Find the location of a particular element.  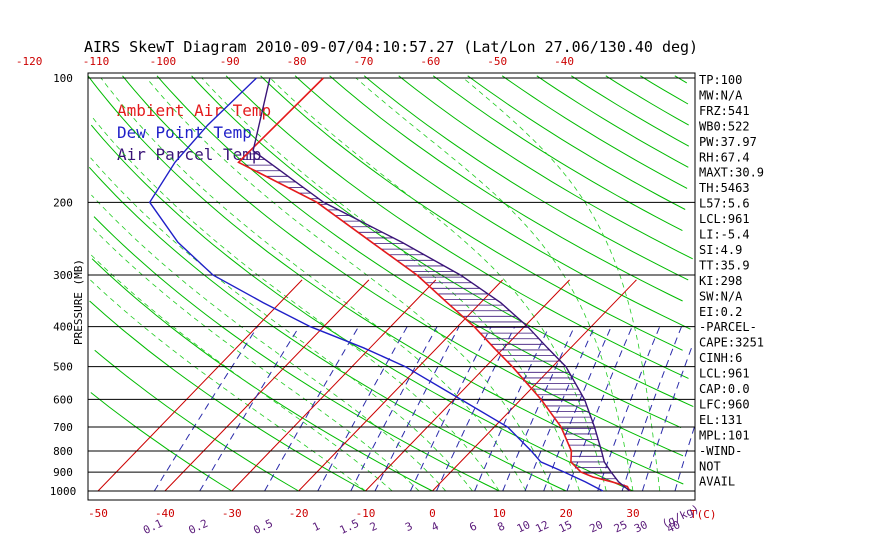

temp-tick-bottom: -30 is located at coordinates (232, 513).